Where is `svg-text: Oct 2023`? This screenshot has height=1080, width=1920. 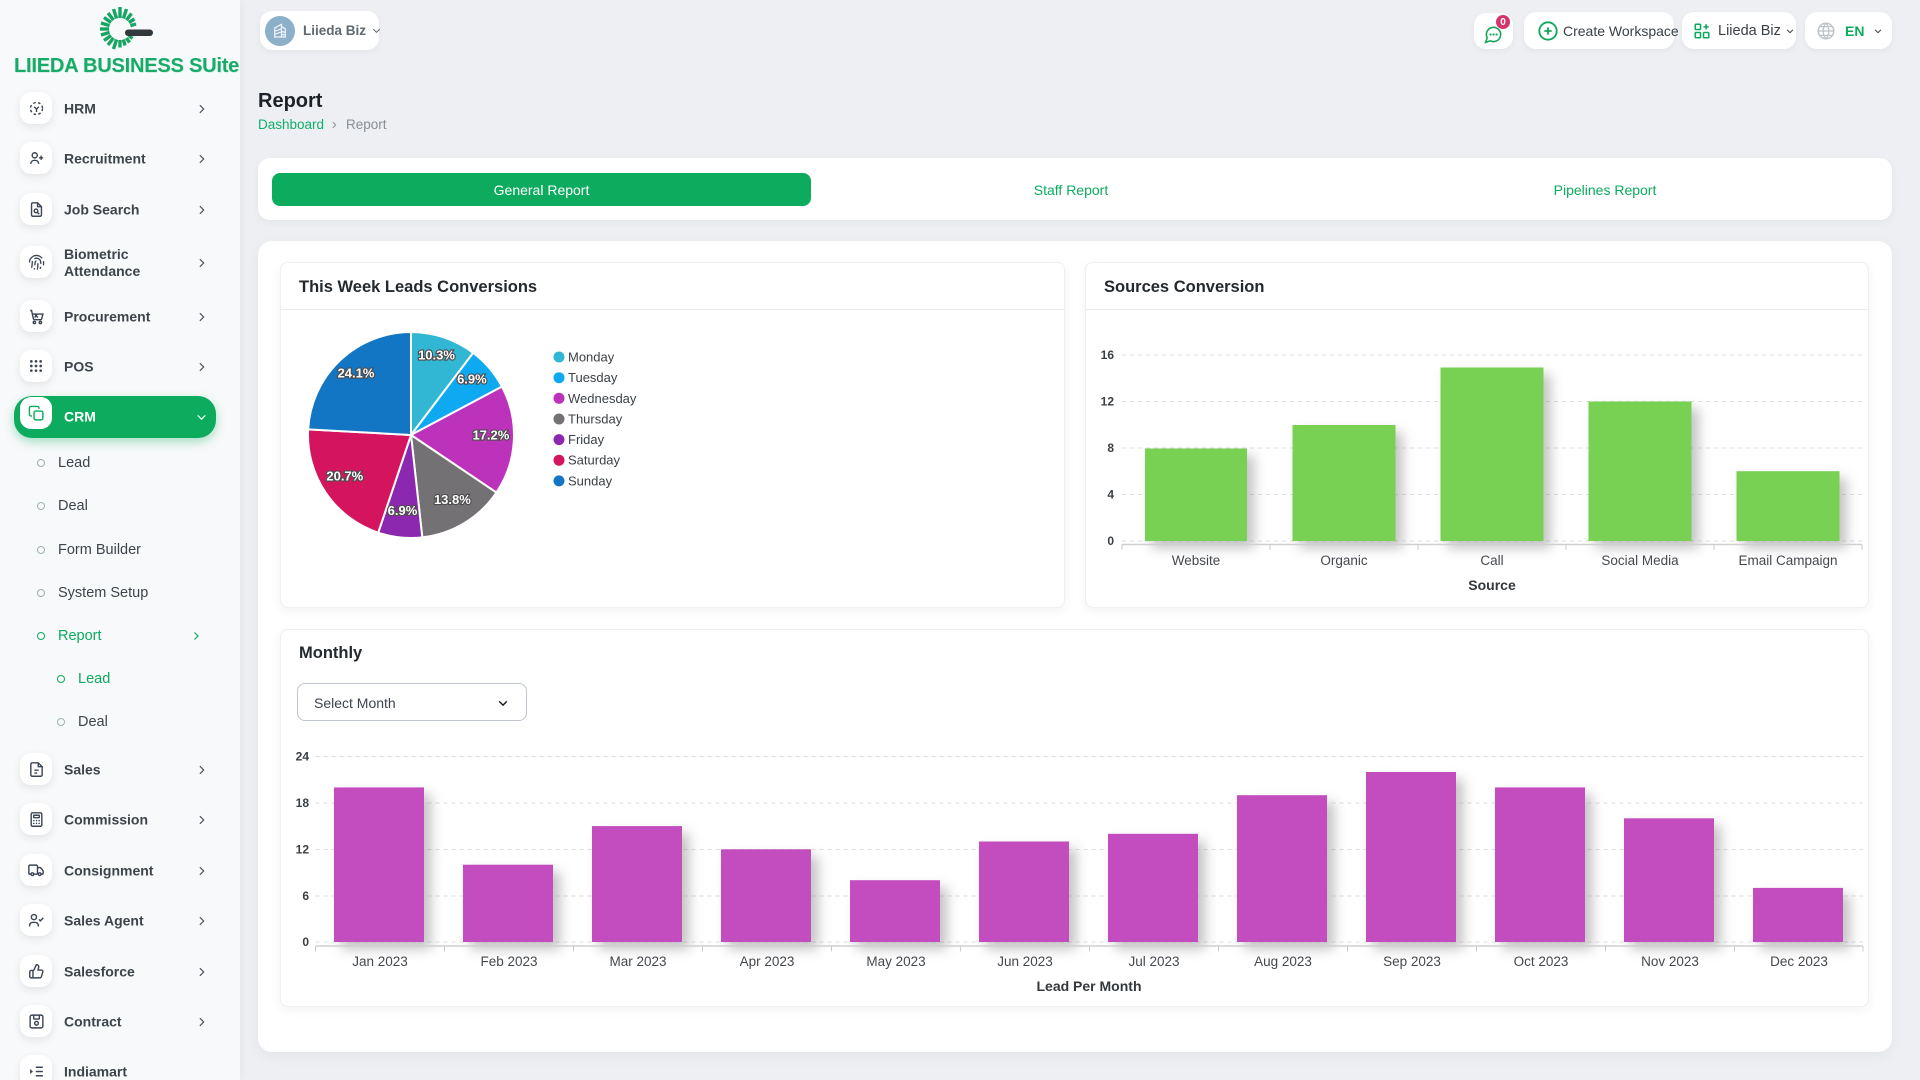
svg-text: Oct 2023 is located at coordinates (1541, 961).